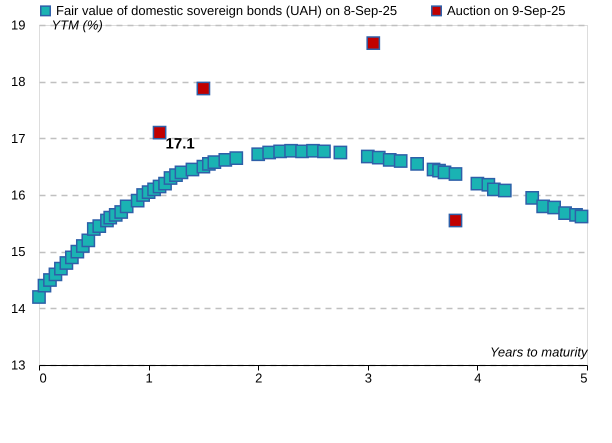  I want to click on y-tick-label: 17, so click(18, 138).